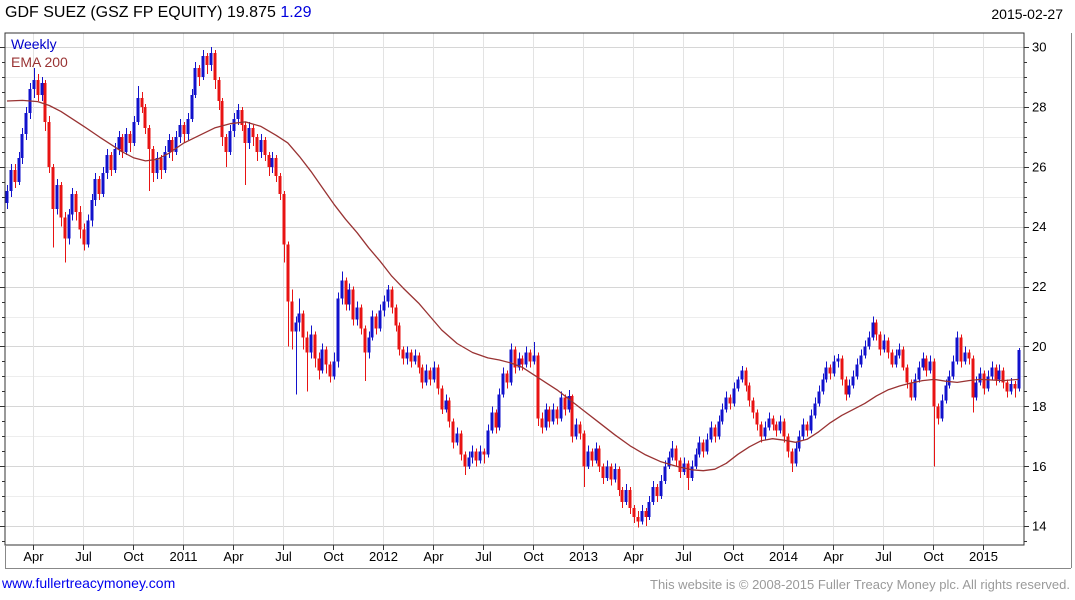 Image resolution: width=1075 pixels, height=600 pixels. Describe the element at coordinates (140, 12) in the screenshot. I see `instrument-price-label: GDF SUEZ (GSZ FP EQUITY) 19.875` at that location.